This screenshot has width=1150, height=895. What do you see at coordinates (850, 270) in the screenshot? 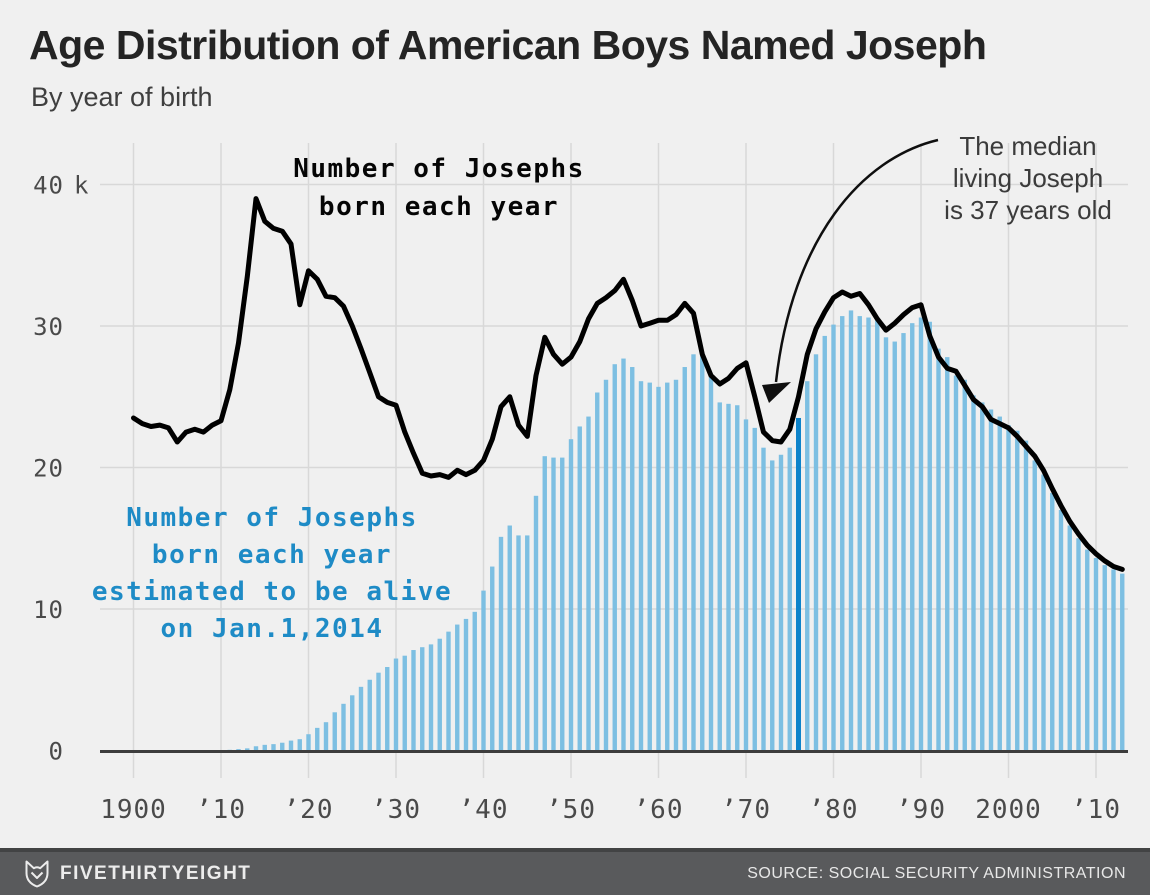
I see `median-arrow` at bounding box center [850, 270].